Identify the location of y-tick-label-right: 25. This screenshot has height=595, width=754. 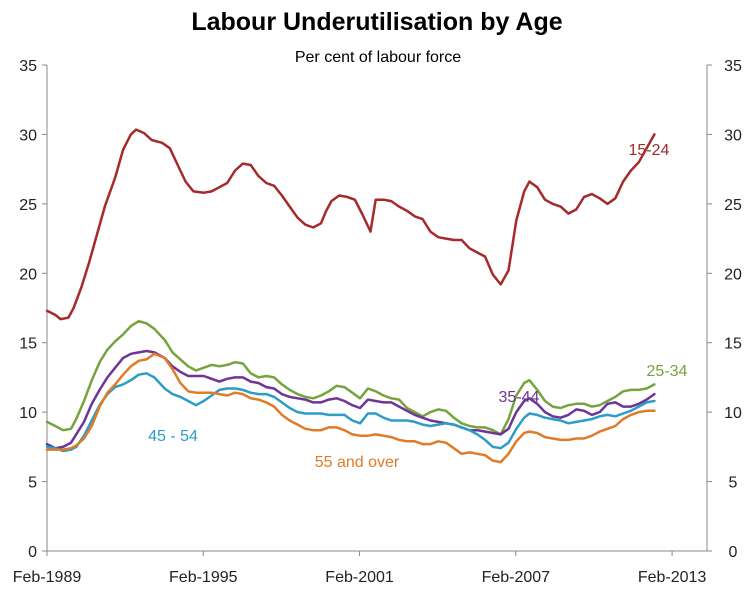
(733, 205).